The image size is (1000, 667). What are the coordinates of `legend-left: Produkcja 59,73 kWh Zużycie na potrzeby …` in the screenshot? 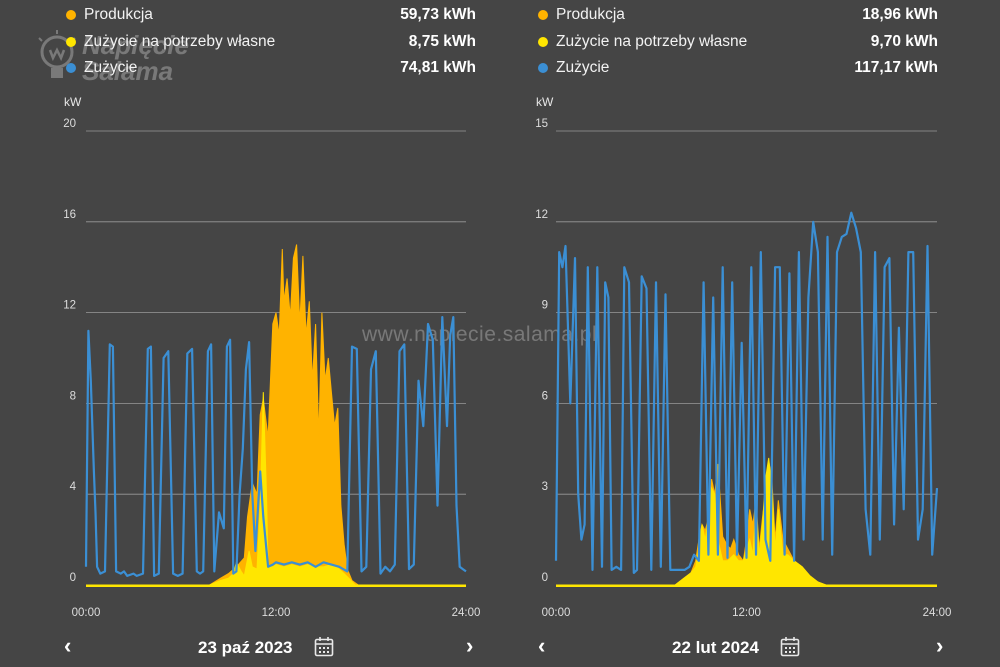 It's located at (272, 44).